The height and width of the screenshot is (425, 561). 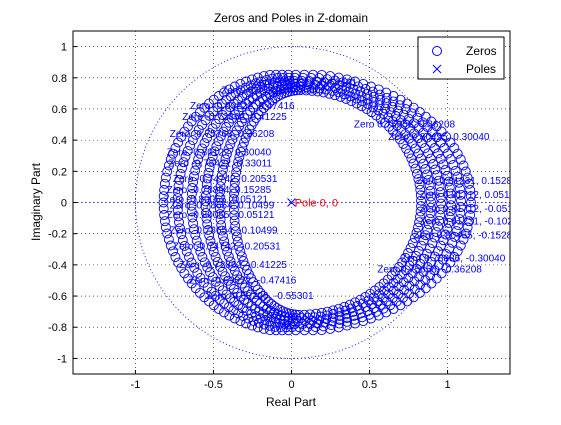 What do you see at coordinates (213, 385) in the screenshot?
I see `x-tick-label: -0.5` at bounding box center [213, 385].